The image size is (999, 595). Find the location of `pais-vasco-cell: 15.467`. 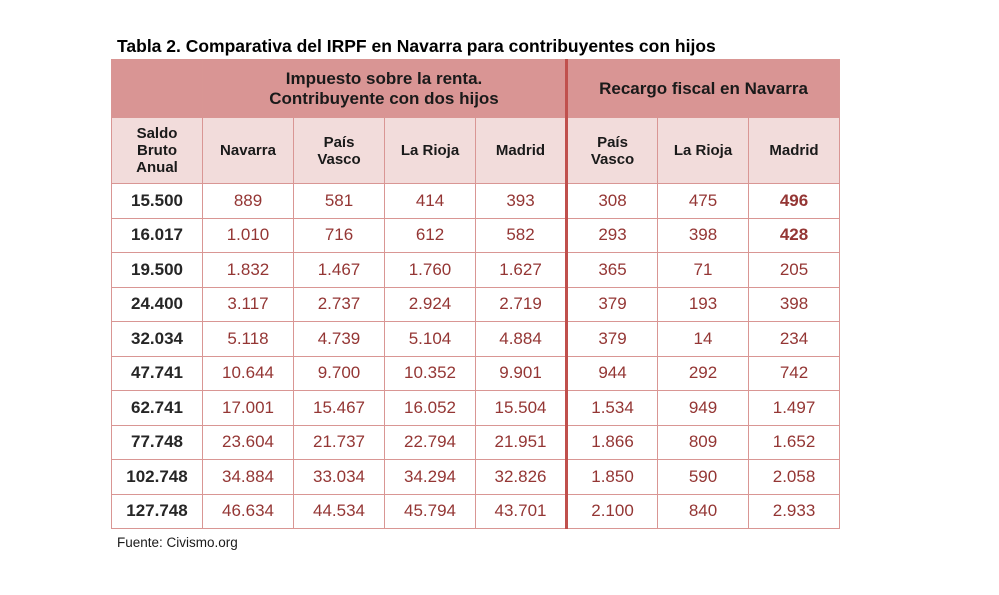

pais-vasco-cell: 15.467 is located at coordinates (339, 408).